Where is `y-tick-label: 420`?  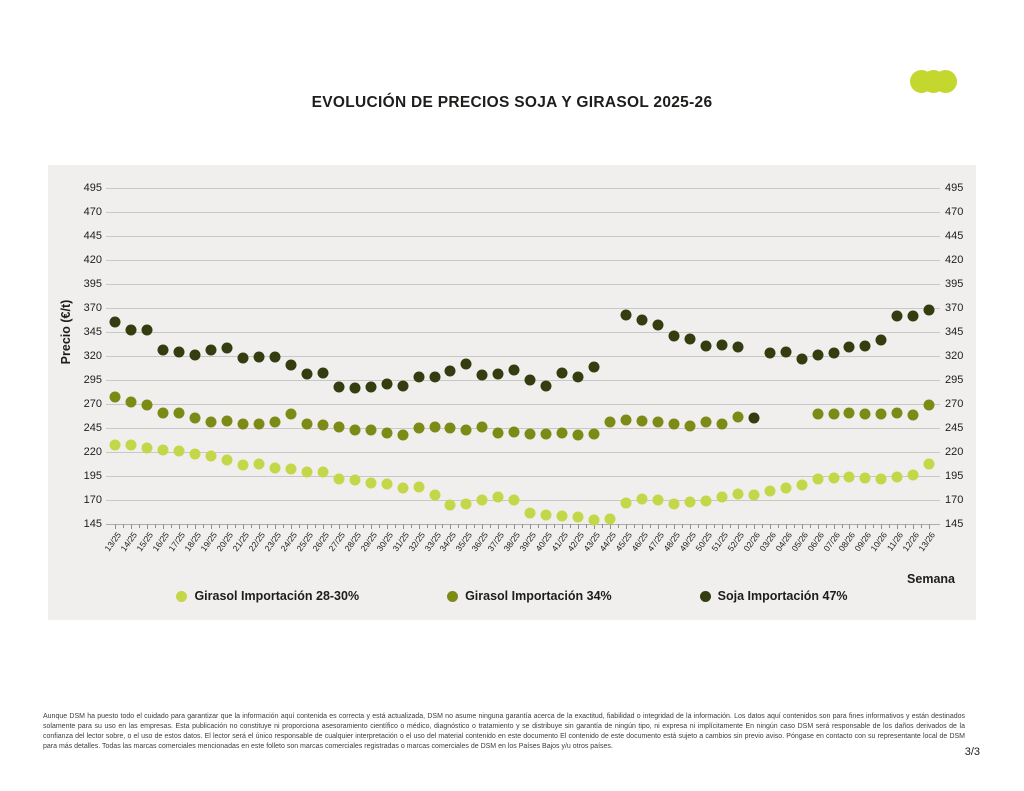 y-tick-label: 420 is located at coordinates (954, 260).